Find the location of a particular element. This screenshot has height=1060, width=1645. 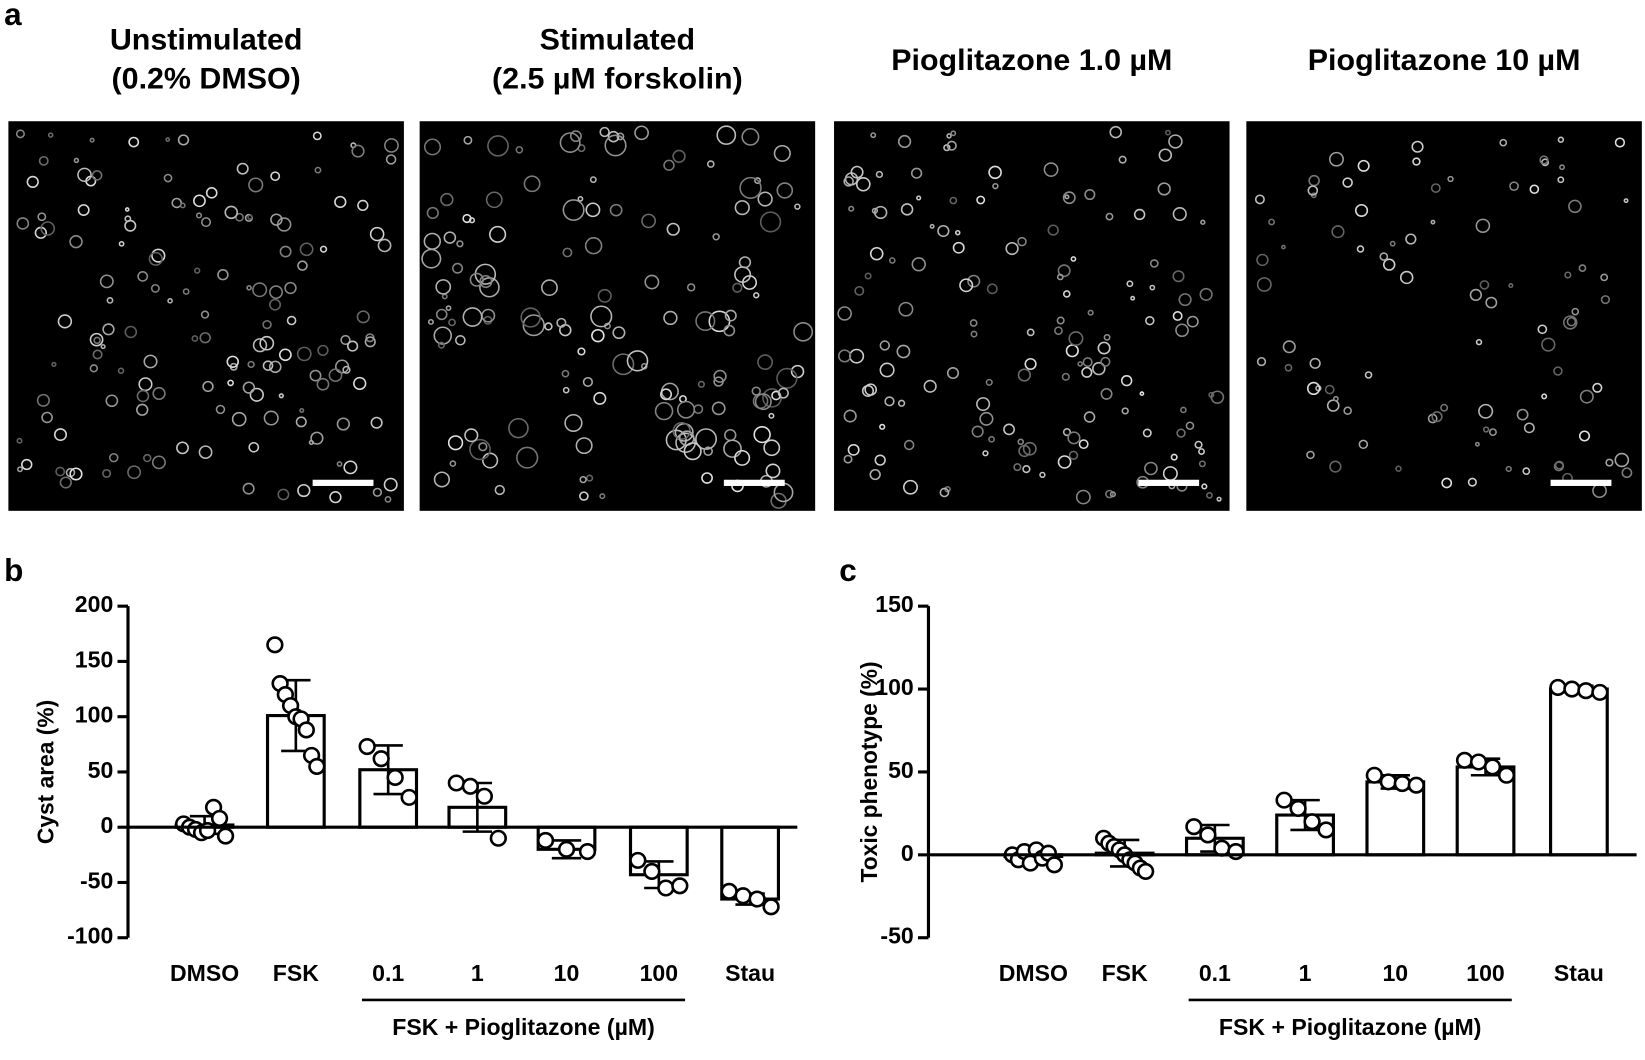

image-title: Stimulated is located at coordinates (617, 40).